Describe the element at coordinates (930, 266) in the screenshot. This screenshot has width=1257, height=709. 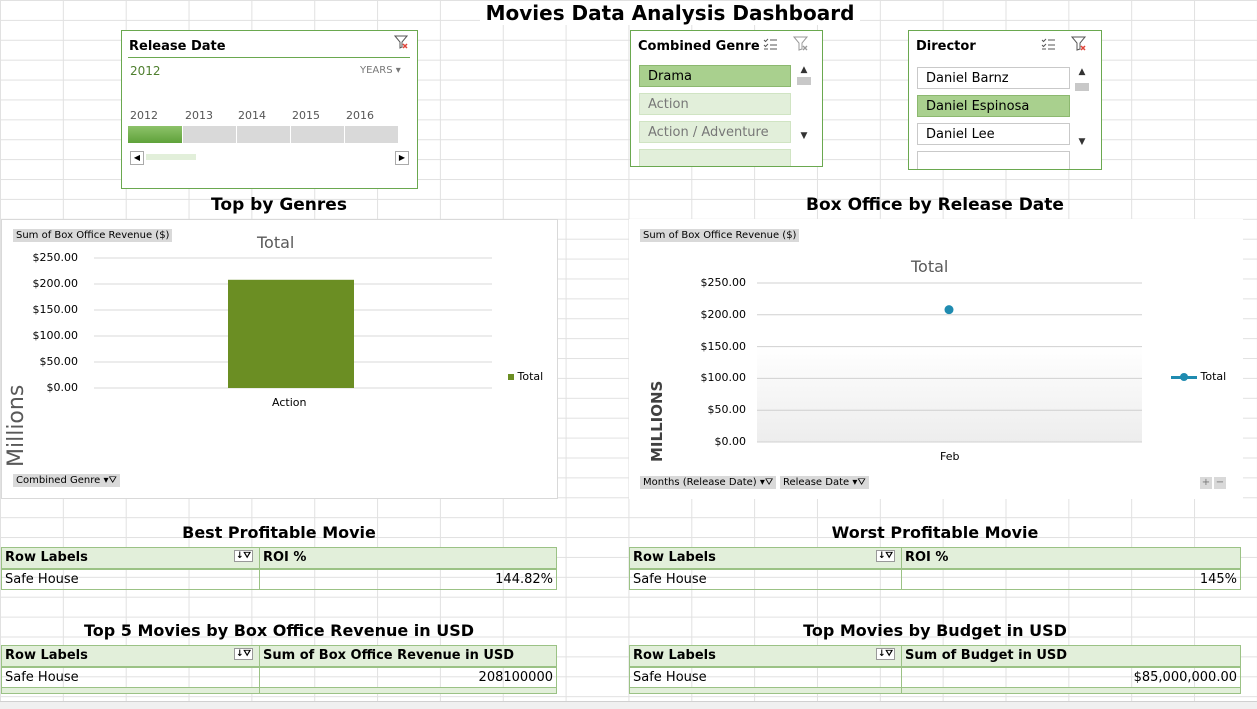
I see `chart-title: Total` at that location.